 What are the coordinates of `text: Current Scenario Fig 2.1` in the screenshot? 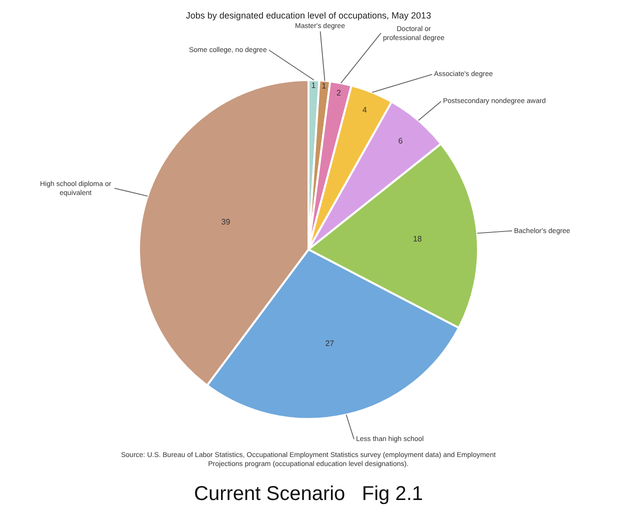 It's located at (308, 494).